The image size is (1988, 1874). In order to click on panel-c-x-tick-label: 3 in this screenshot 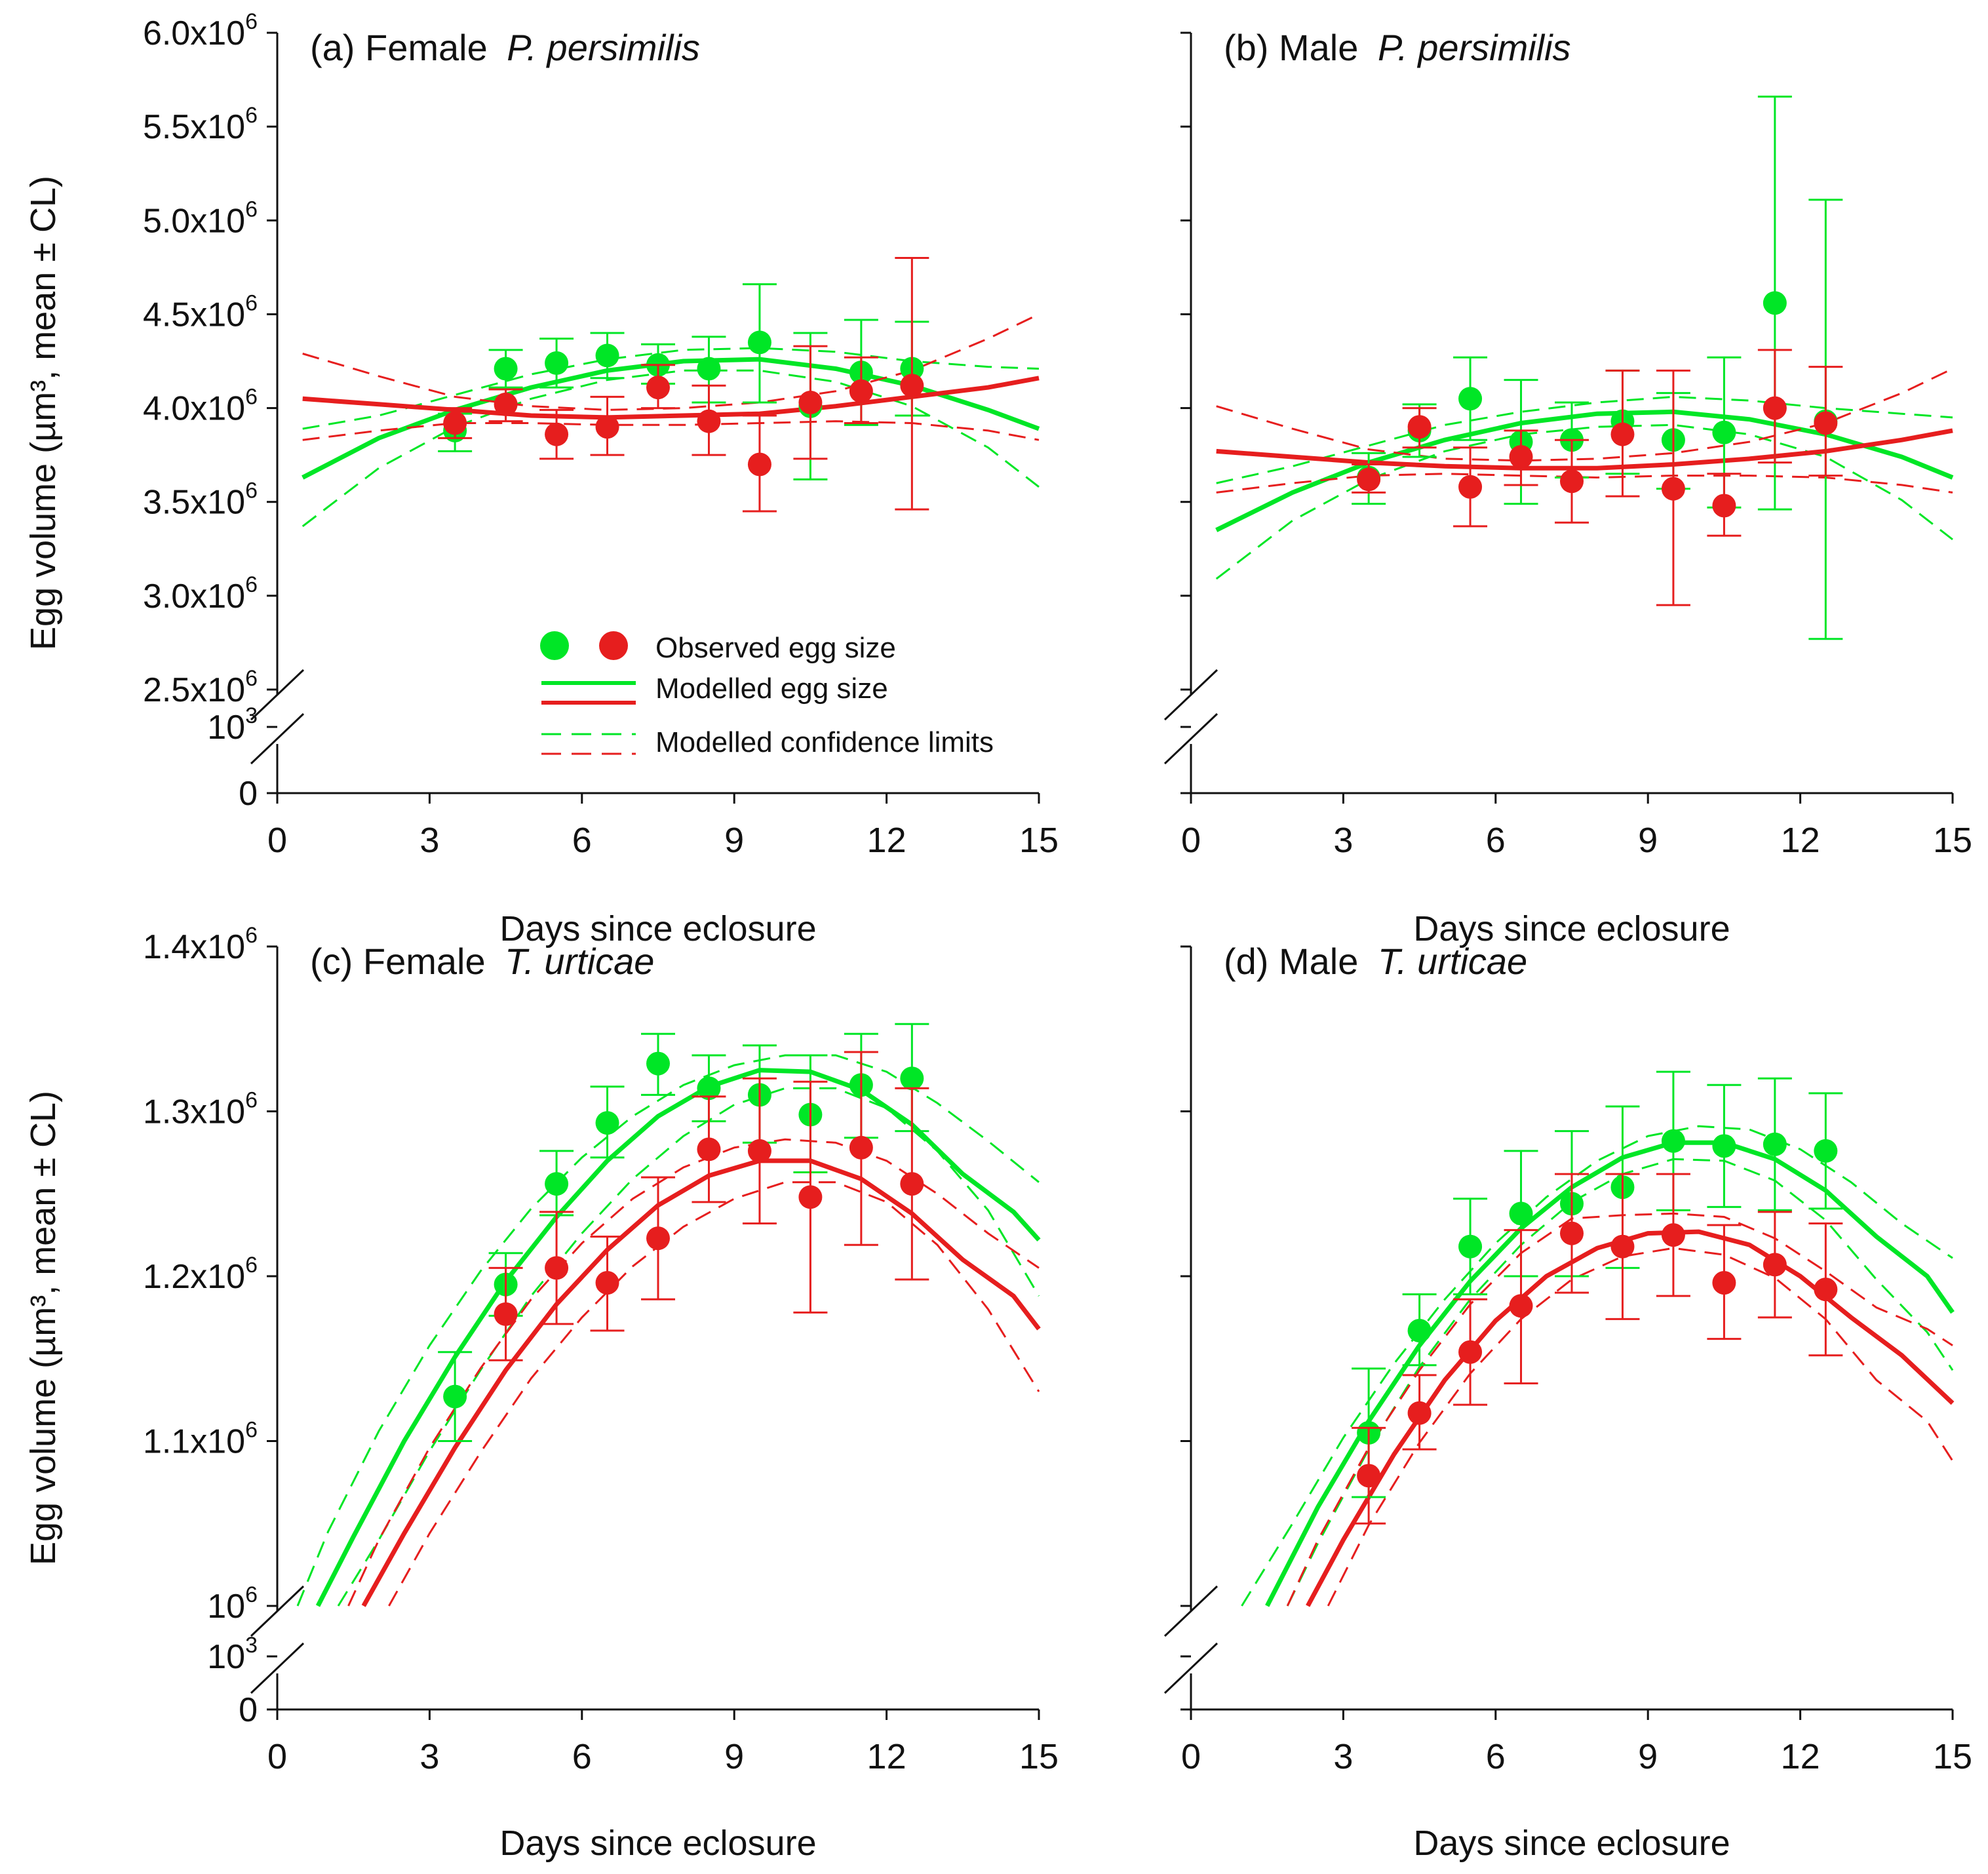, I will do `click(429, 1756)`.